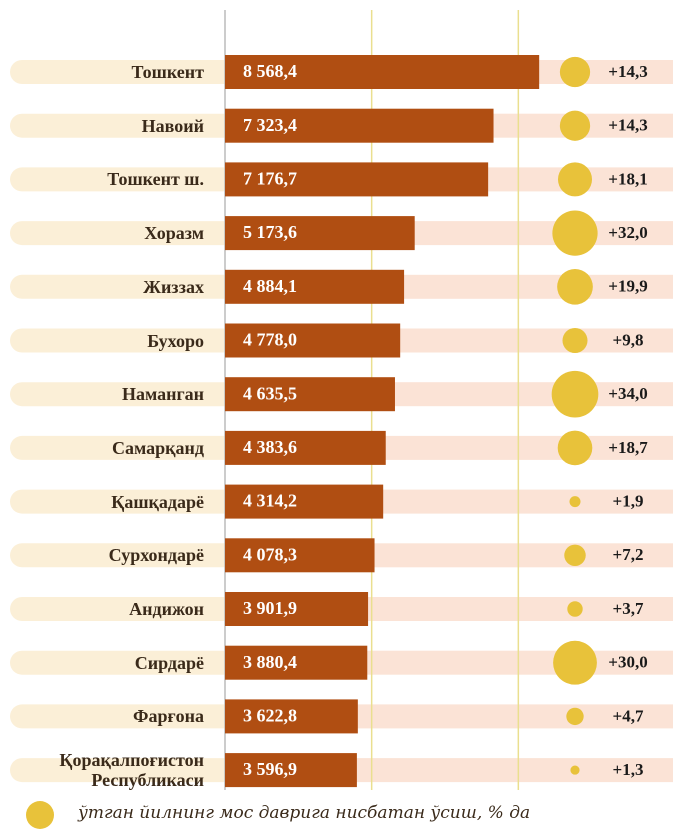 Image resolution: width=673 pixels, height=830 pixels. What do you see at coordinates (270, 71) in the screenshot?
I see `bar-value-label: 8 568,4` at bounding box center [270, 71].